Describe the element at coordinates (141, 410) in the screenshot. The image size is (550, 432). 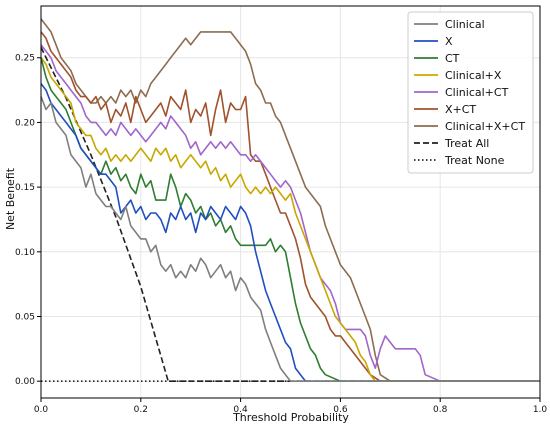
I see `x-tick-label: 0.2` at that location.